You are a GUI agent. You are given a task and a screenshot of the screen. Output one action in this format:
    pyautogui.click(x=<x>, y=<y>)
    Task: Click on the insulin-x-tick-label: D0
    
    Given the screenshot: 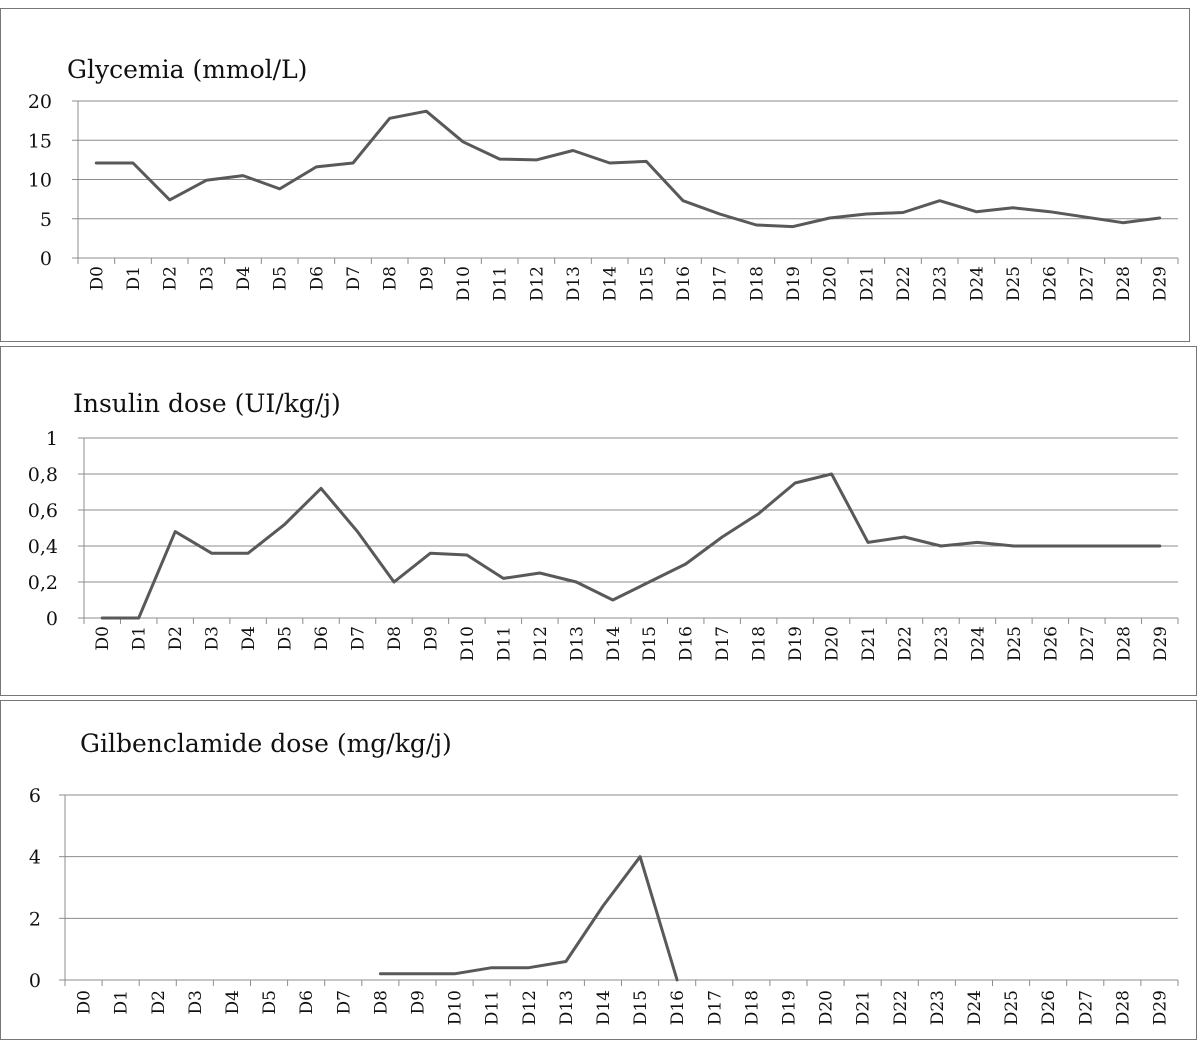 What is the action you would take?
    pyautogui.click(x=103, y=638)
    